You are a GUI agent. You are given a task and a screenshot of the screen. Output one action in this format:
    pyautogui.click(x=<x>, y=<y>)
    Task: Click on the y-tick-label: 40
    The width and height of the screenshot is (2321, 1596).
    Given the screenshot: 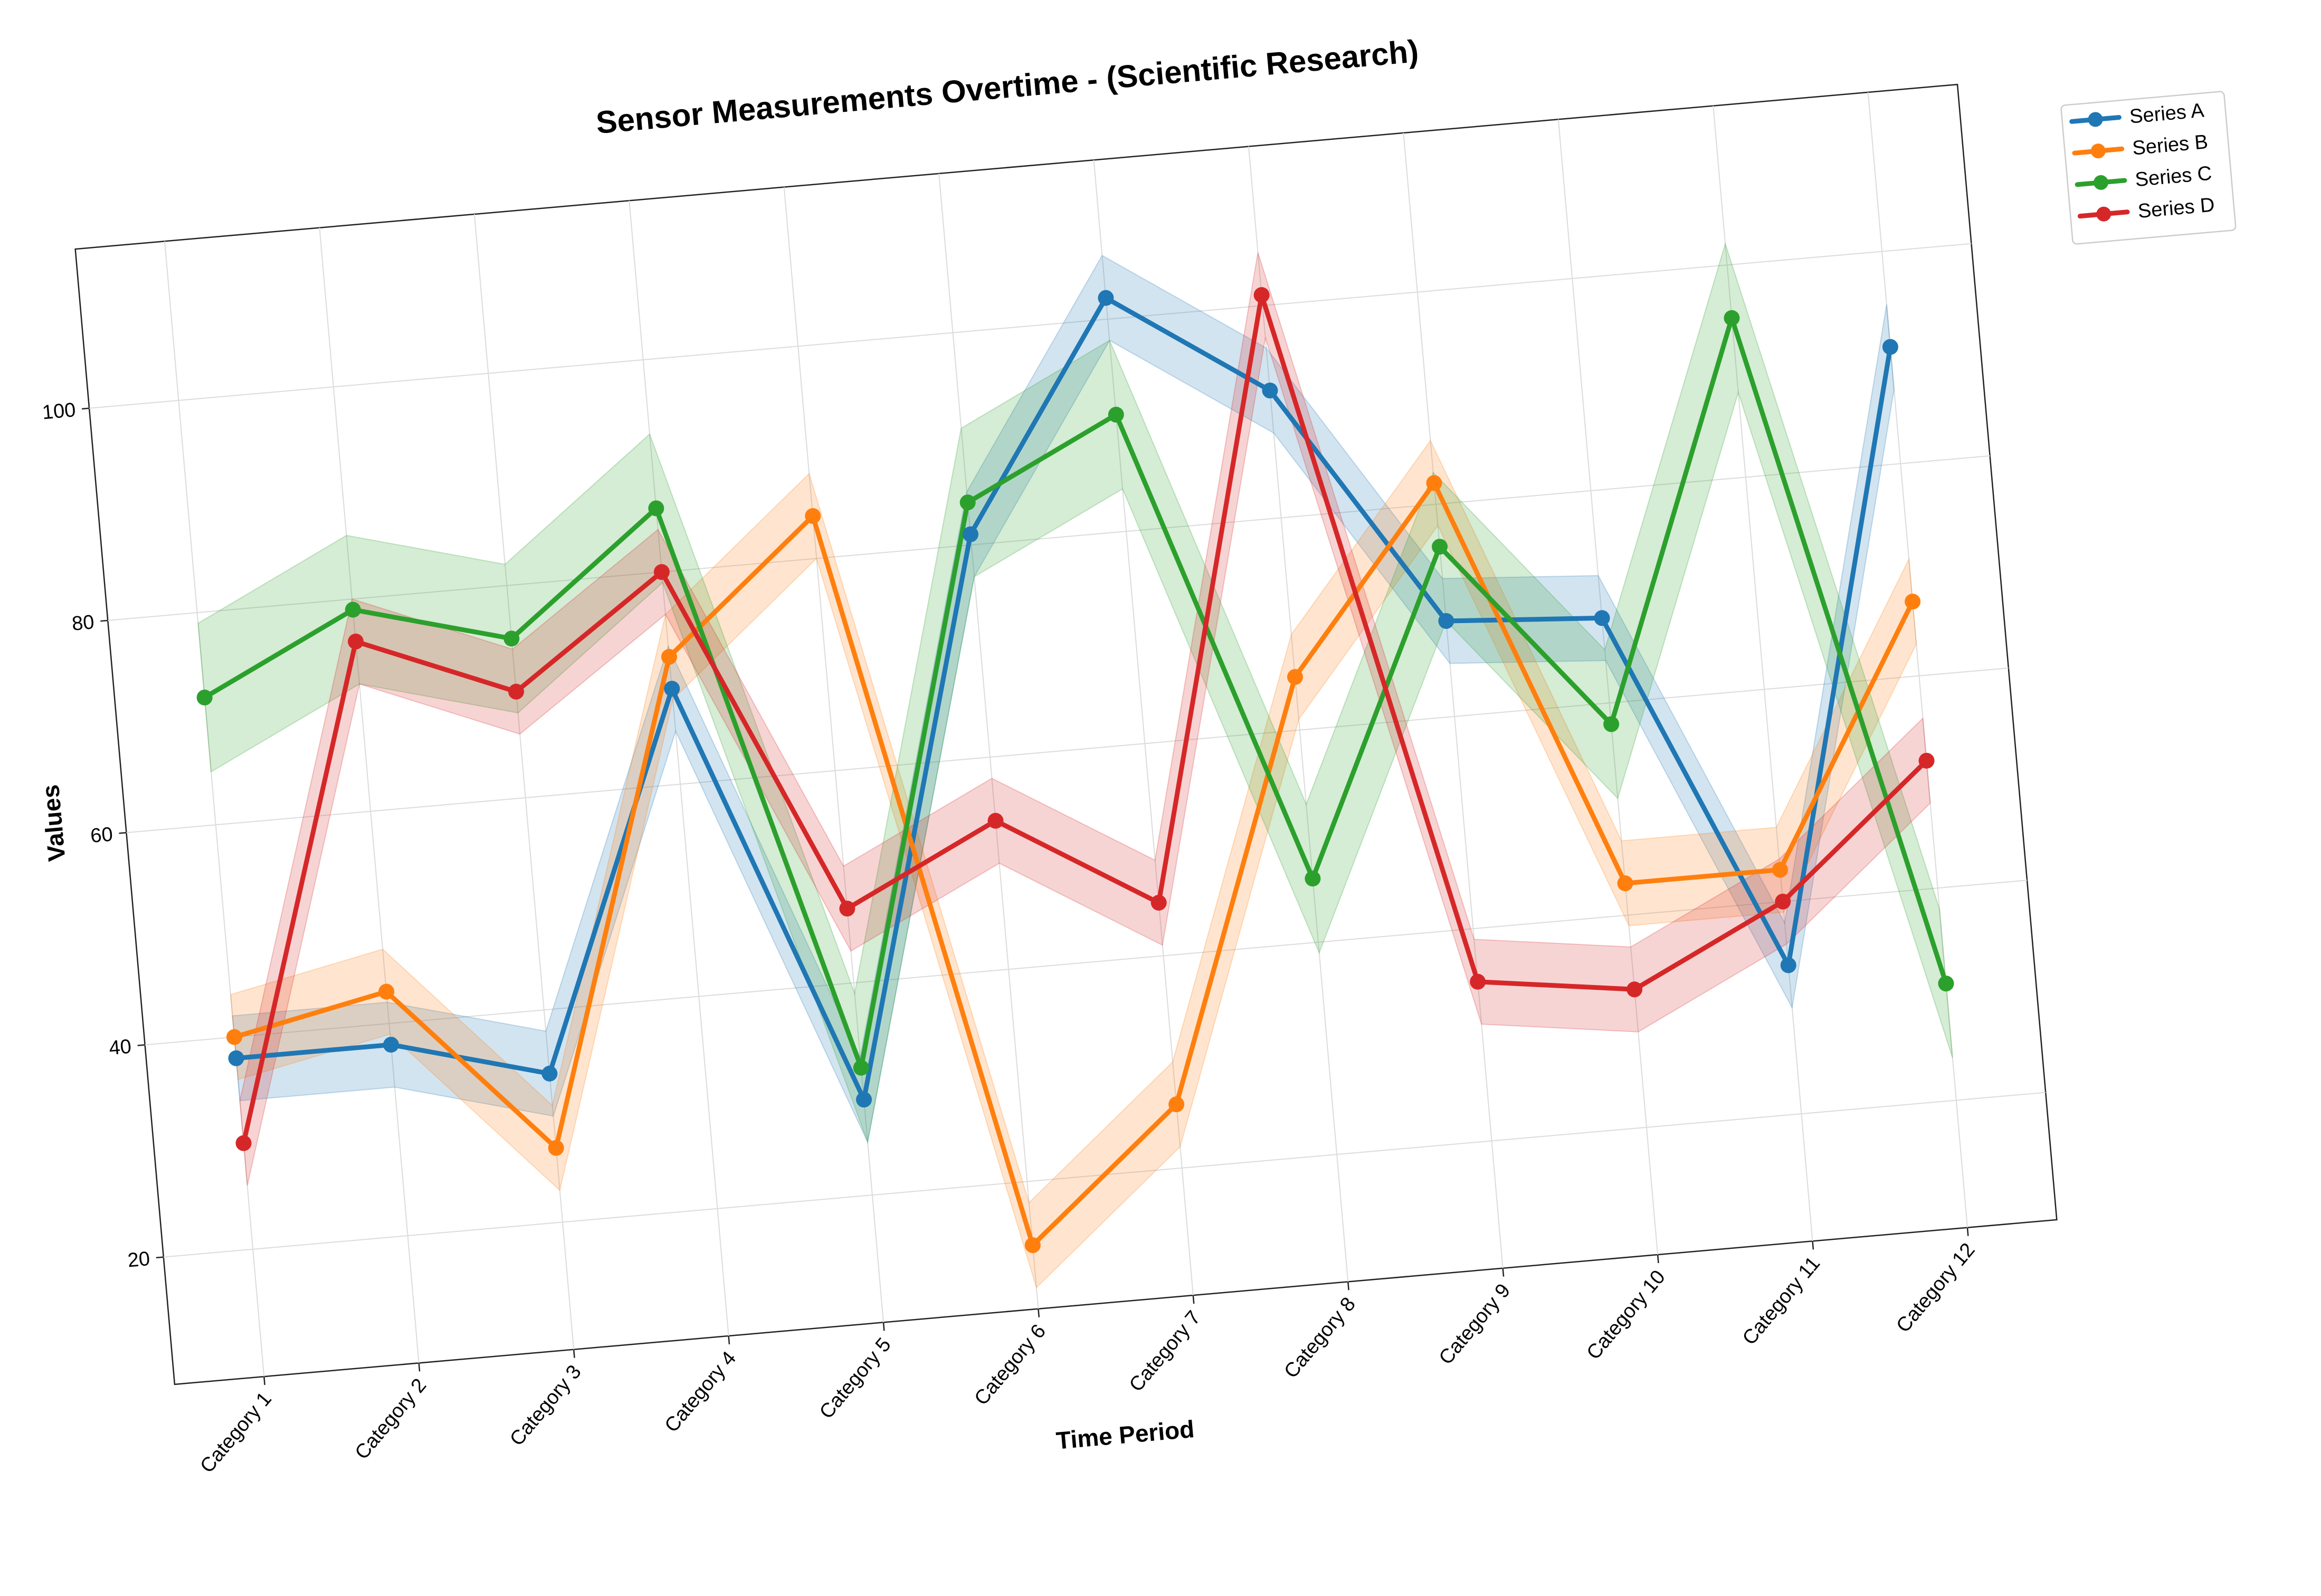 What is the action you would take?
    pyautogui.click(x=120, y=1048)
    